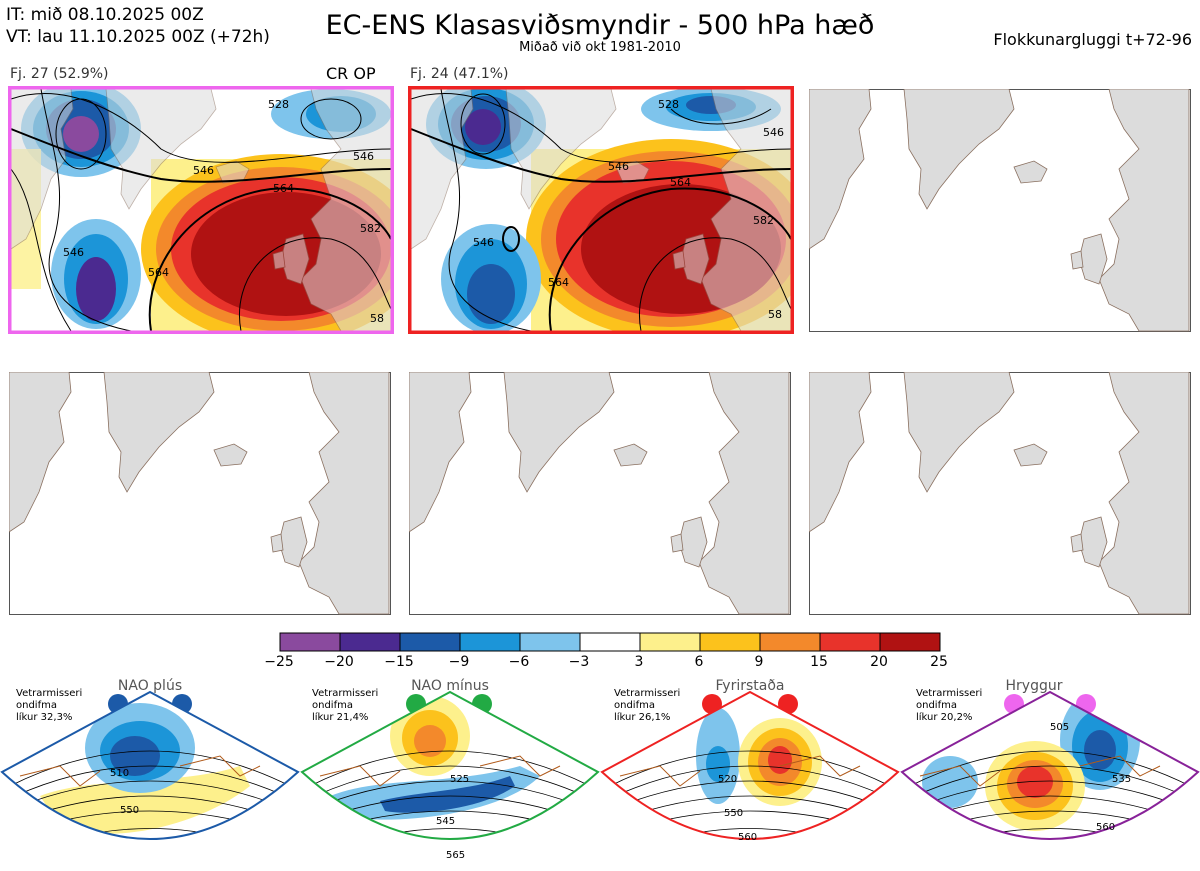  Describe the element at coordinates (399, 662) in the screenshot. I see `colorbar-tick: −15` at that location.